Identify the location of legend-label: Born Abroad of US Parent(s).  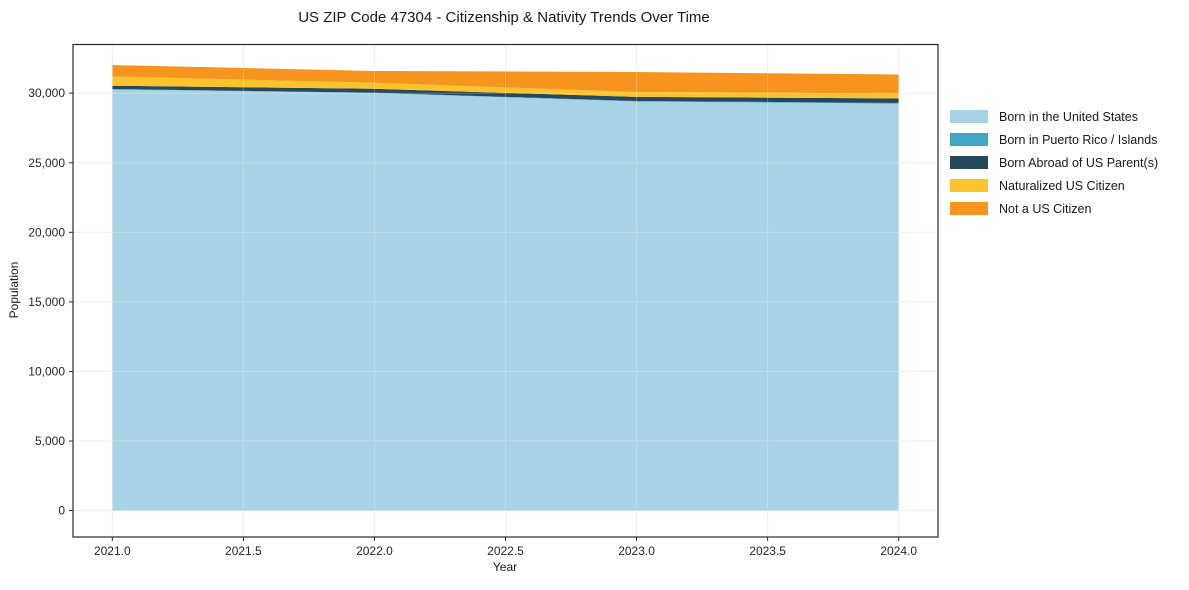
(1079, 162).